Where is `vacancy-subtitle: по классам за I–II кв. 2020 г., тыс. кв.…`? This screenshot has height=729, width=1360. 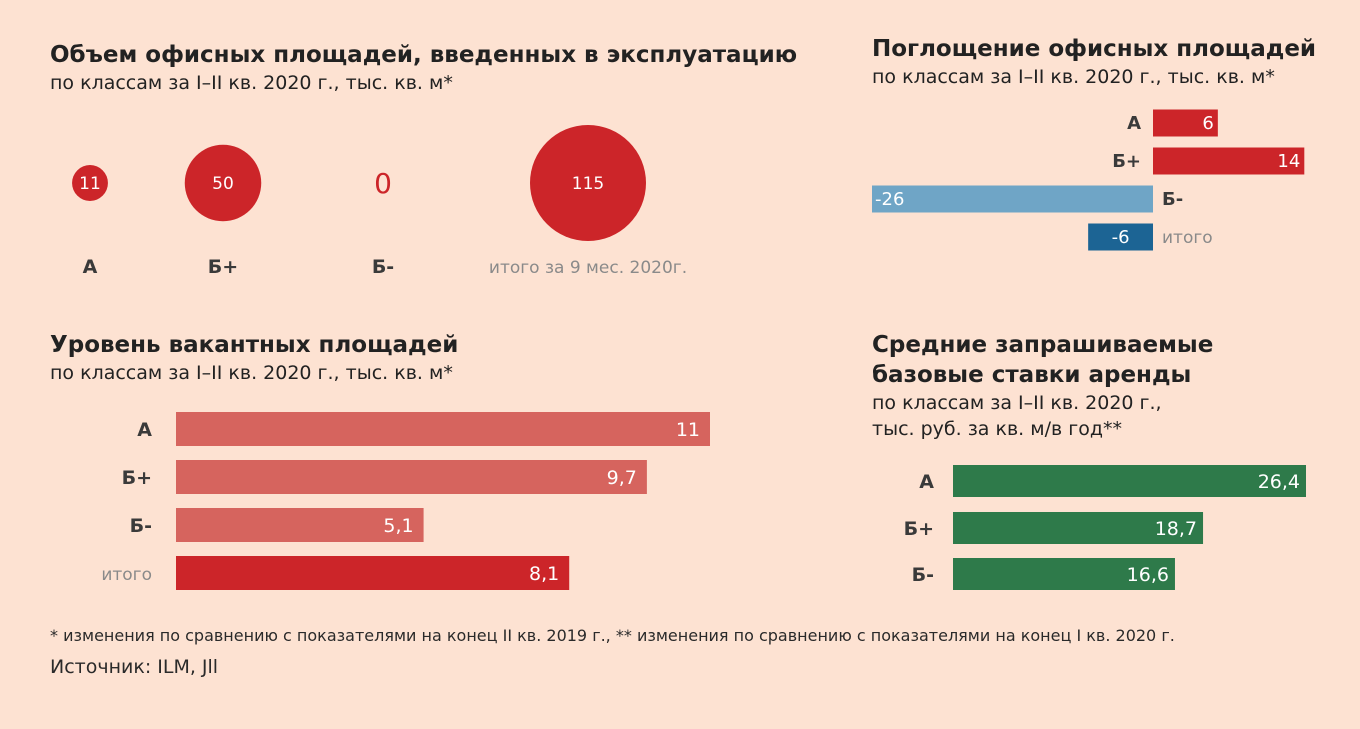 vacancy-subtitle: по классам за I–II кв. 2020 г., тыс. кв.… is located at coordinates (251, 373).